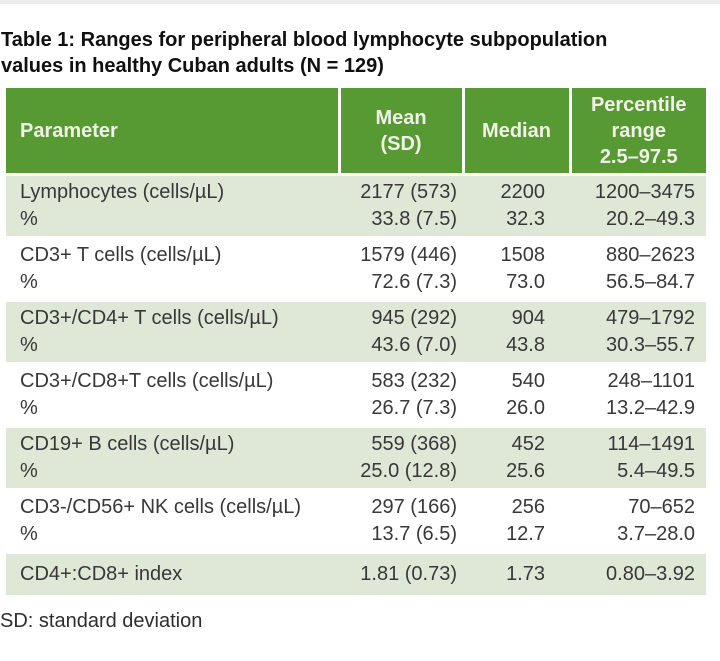 This screenshot has width=720, height=661. What do you see at coordinates (414, 282) in the screenshot?
I see `cell-line: 72.6 (7.3)` at bounding box center [414, 282].